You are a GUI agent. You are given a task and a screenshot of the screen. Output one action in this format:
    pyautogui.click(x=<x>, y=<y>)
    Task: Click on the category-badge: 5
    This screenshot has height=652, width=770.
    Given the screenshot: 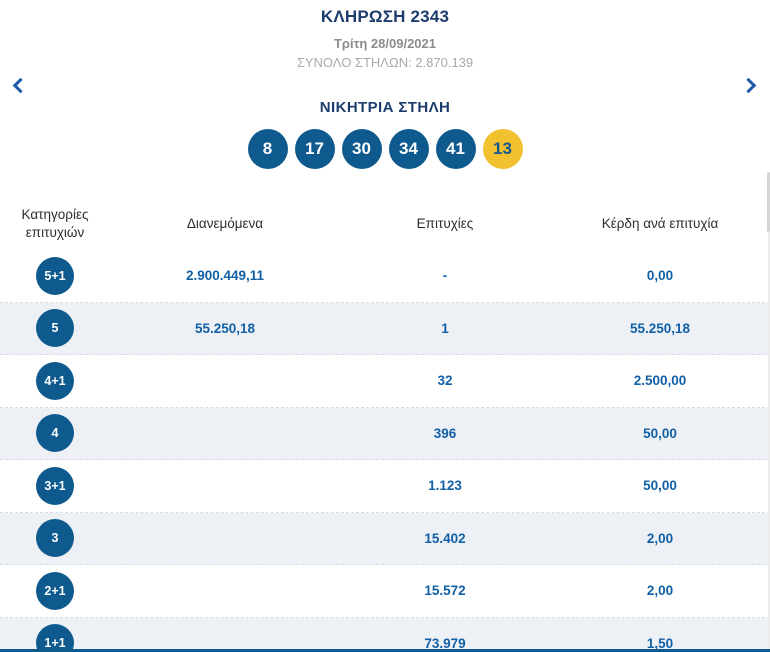 What is the action you would take?
    pyautogui.click(x=55, y=328)
    